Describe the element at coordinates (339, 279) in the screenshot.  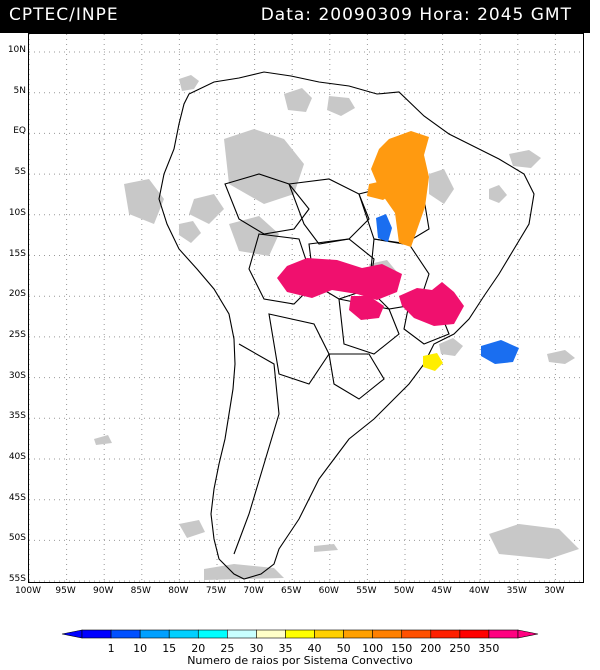
I see `pink-system-west` at that location.